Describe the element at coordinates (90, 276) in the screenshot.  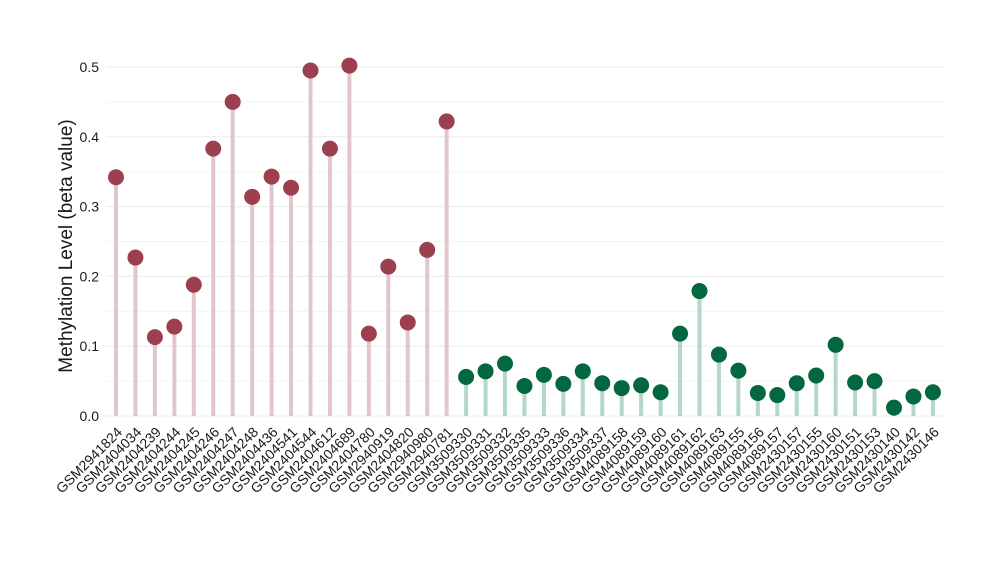
I see `y-tick-label: 0.2` at that location.